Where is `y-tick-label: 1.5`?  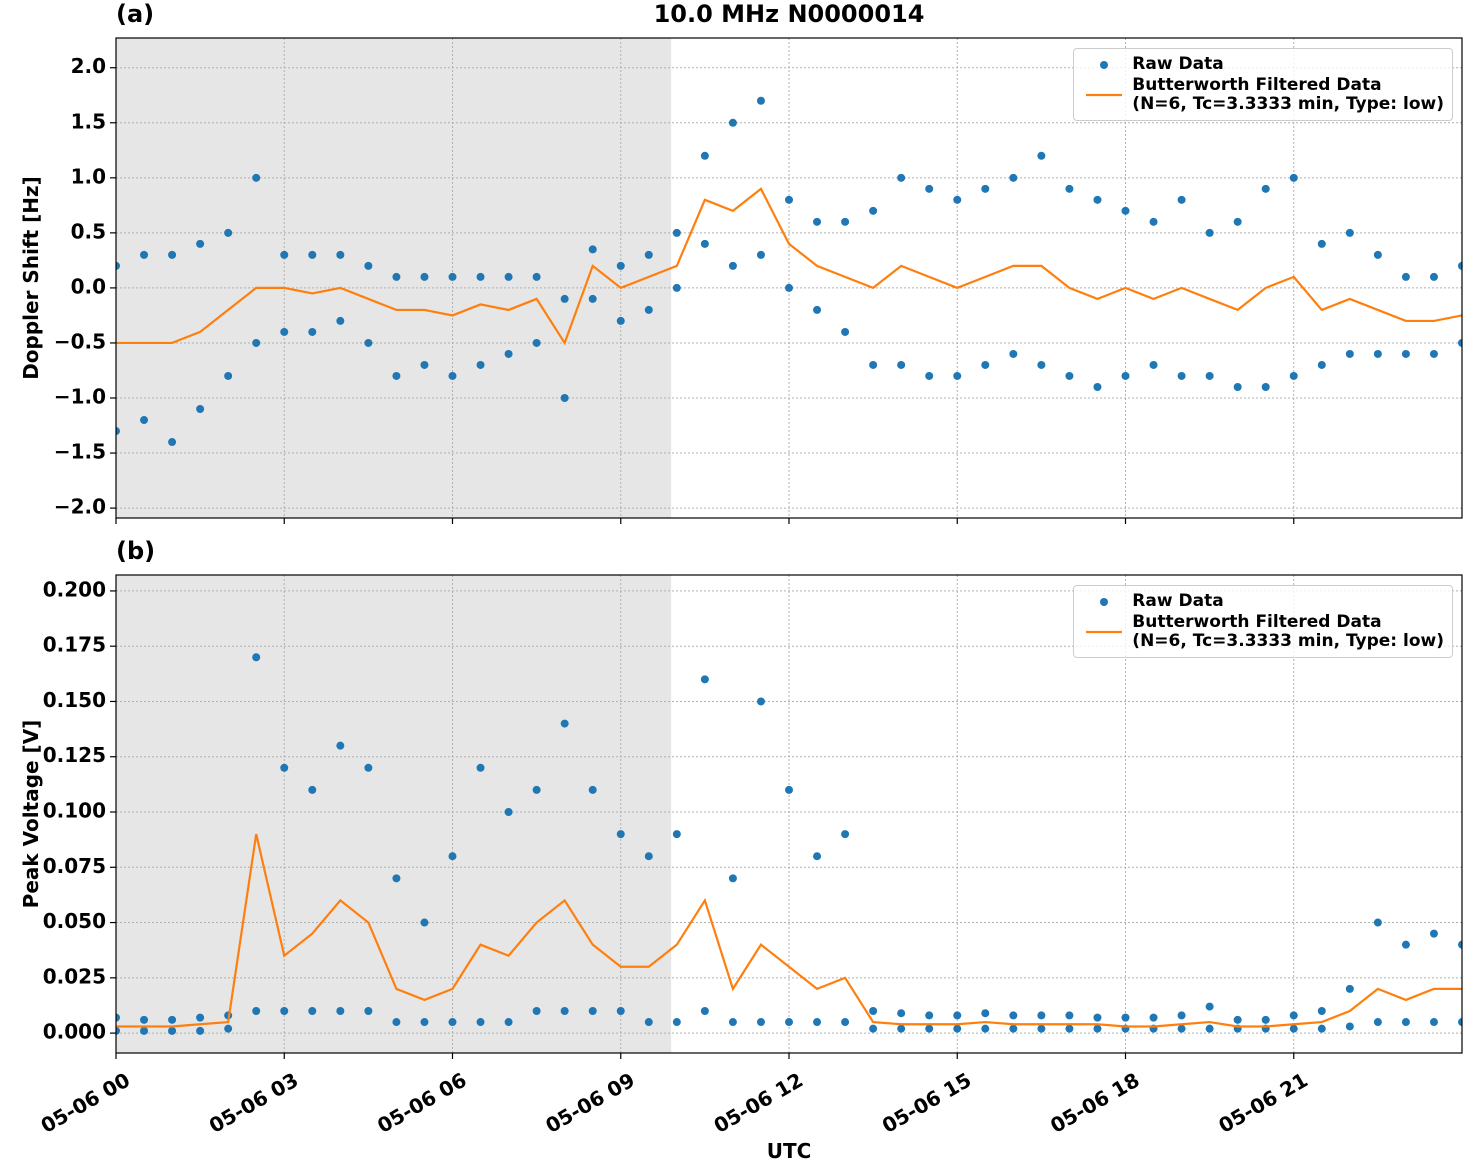
y-tick-label: 1.5 is located at coordinates (88, 121).